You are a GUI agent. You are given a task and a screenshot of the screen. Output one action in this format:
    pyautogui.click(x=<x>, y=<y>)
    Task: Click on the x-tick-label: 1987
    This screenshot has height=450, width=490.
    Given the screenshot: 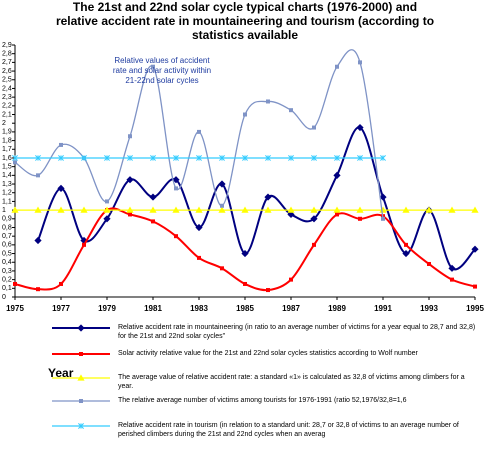 What is the action you would take?
    pyautogui.click(x=291, y=308)
    